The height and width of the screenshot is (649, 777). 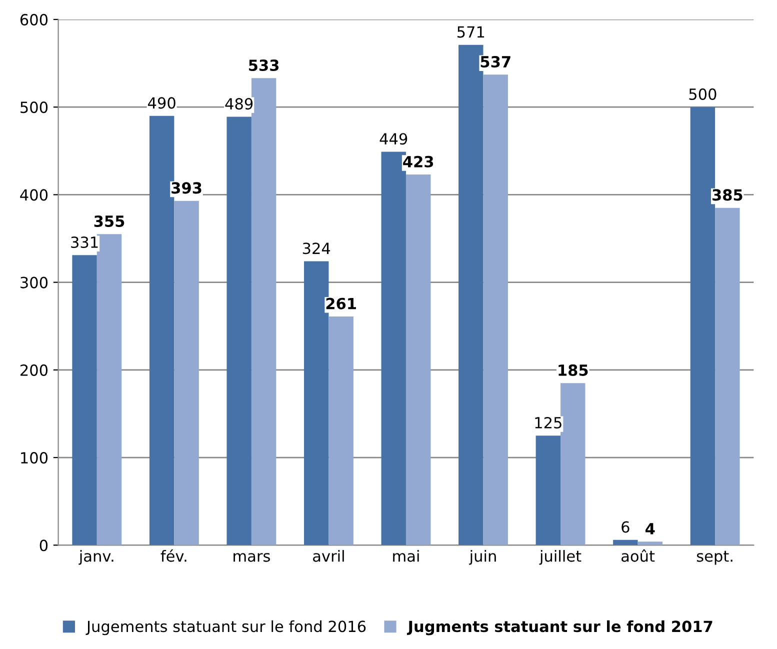 I want to click on y-tick-label: 100, so click(x=34, y=458).